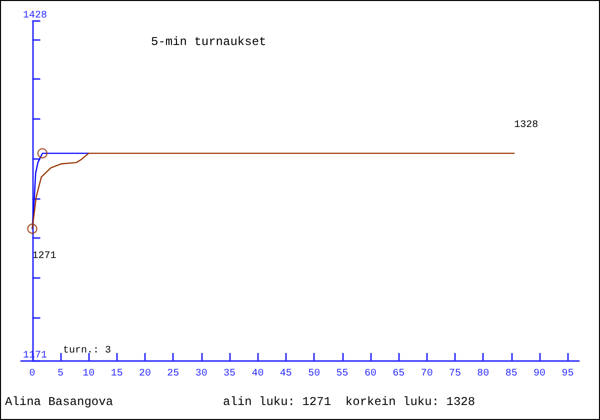 The height and width of the screenshot is (420, 600). What do you see at coordinates (201, 374) in the screenshot?
I see `x-tick-label: 30` at bounding box center [201, 374].